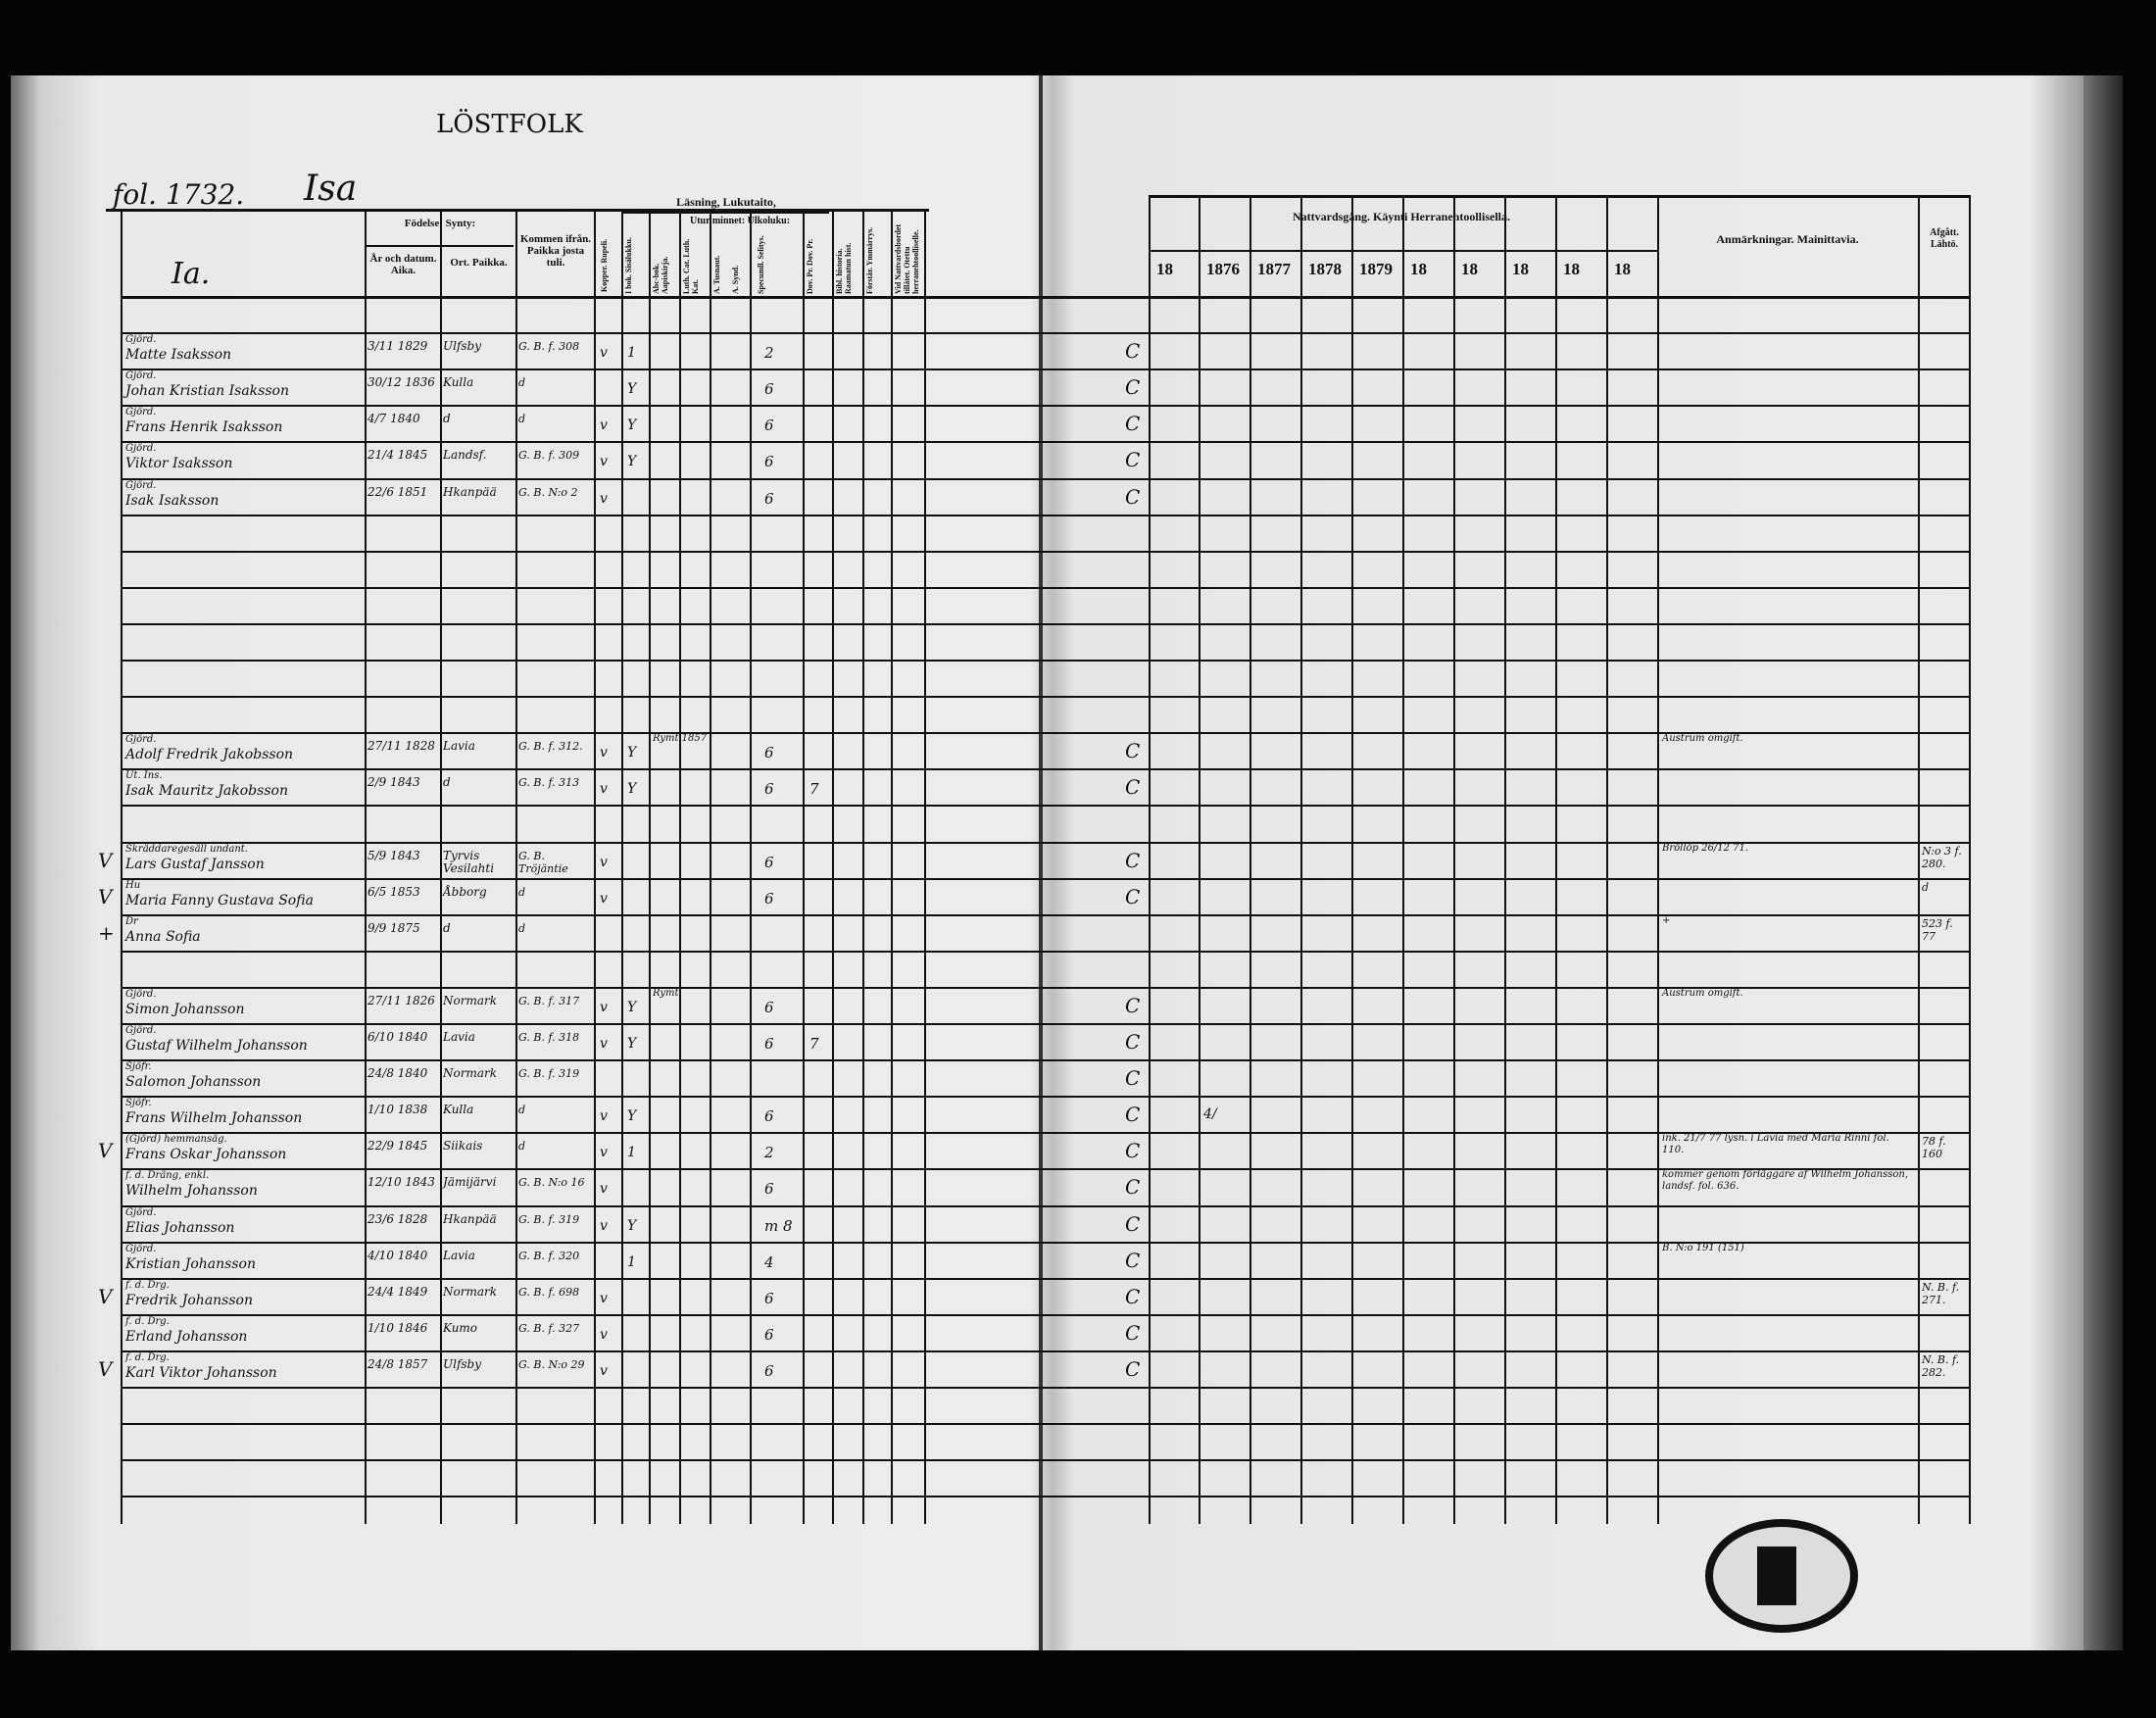 The height and width of the screenshot is (1718, 2156). Describe the element at coordinates (206, 1155) in the screenshot. I see `person-name: Frans Oskar Johansson` at that location.